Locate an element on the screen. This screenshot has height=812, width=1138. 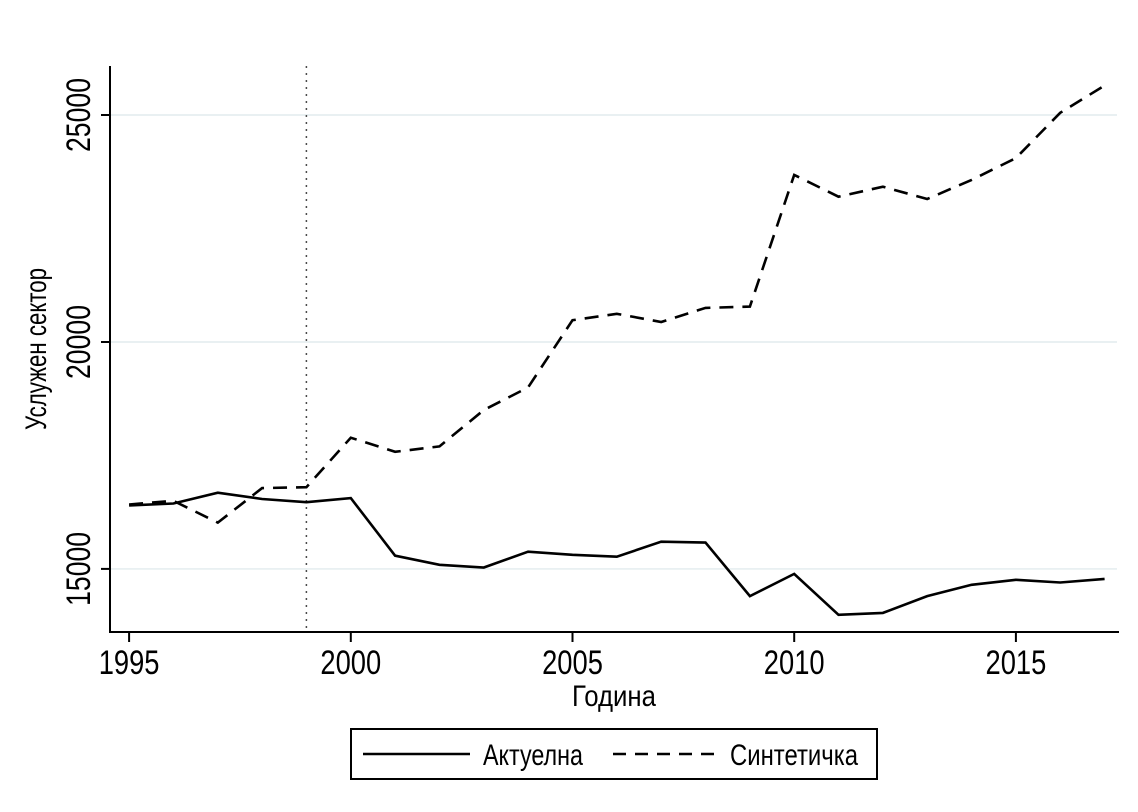
y-tick-label-25000: 25000 is located at coordinates (79, 115).